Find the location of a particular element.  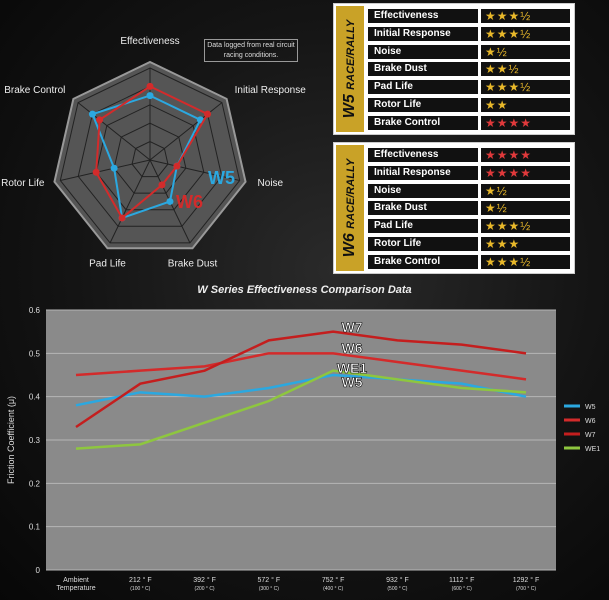

y-tick-label: 0 is located at coordinates (38, 570).